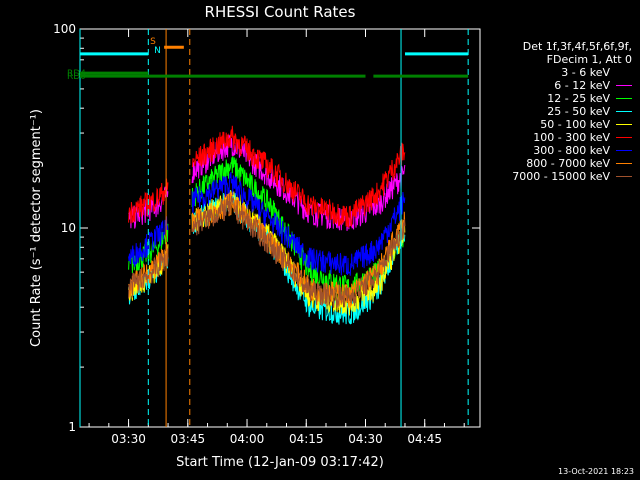  I want to click on state-bar-label: RD0, so click(76, 77).